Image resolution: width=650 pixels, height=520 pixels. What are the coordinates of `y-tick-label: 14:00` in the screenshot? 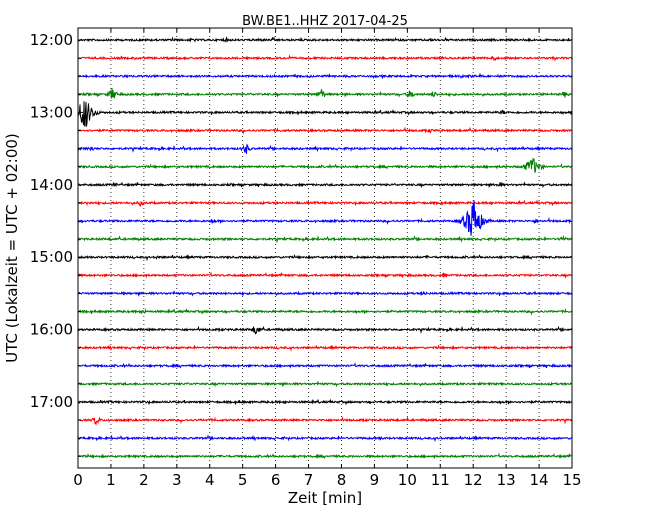 It's located at (51, 185).